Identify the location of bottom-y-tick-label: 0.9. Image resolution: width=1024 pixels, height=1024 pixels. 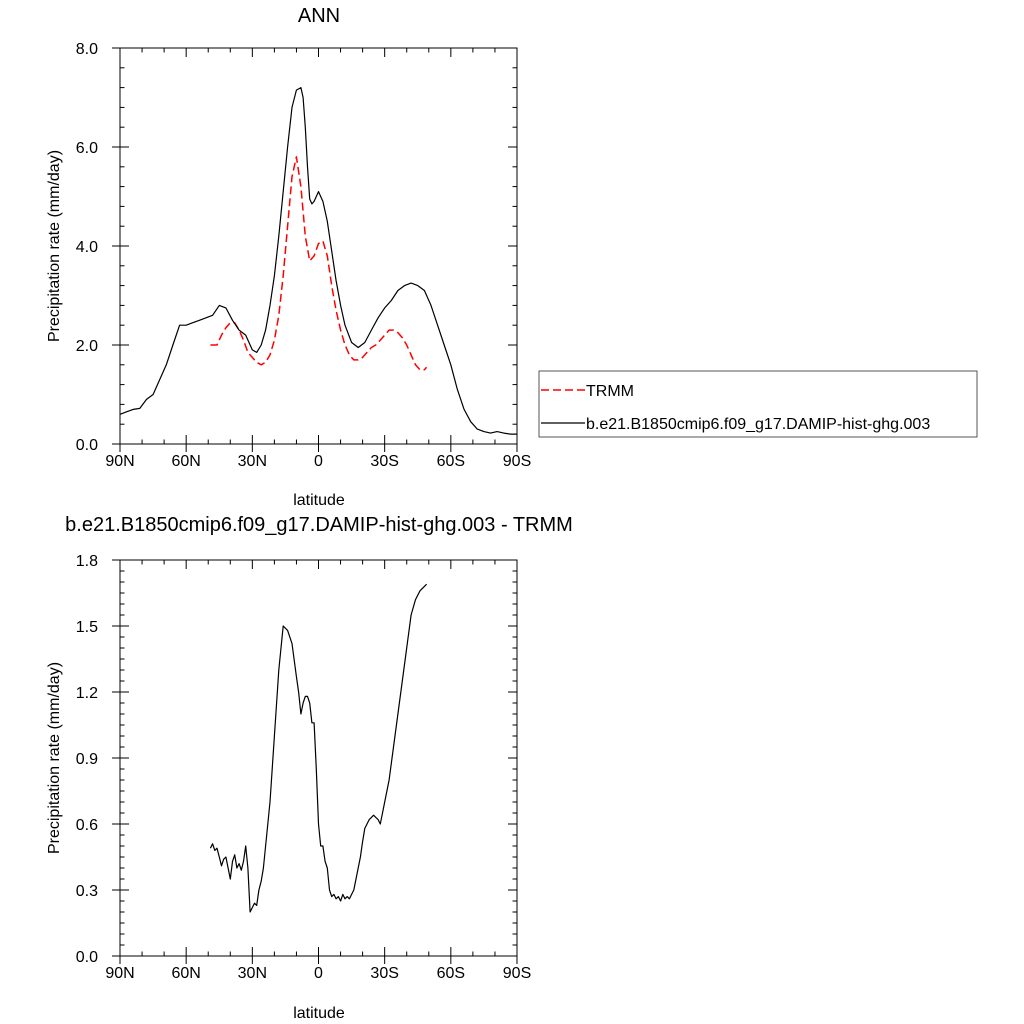
(87, 759).